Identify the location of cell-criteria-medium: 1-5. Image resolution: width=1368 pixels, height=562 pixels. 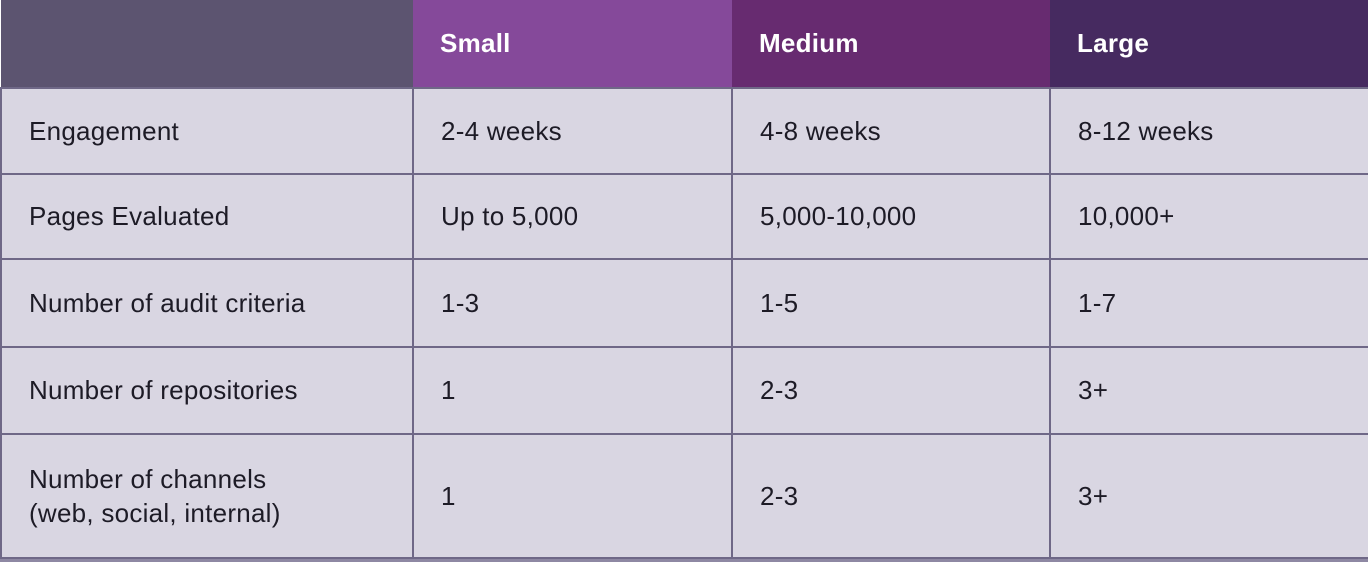
(891, 303).